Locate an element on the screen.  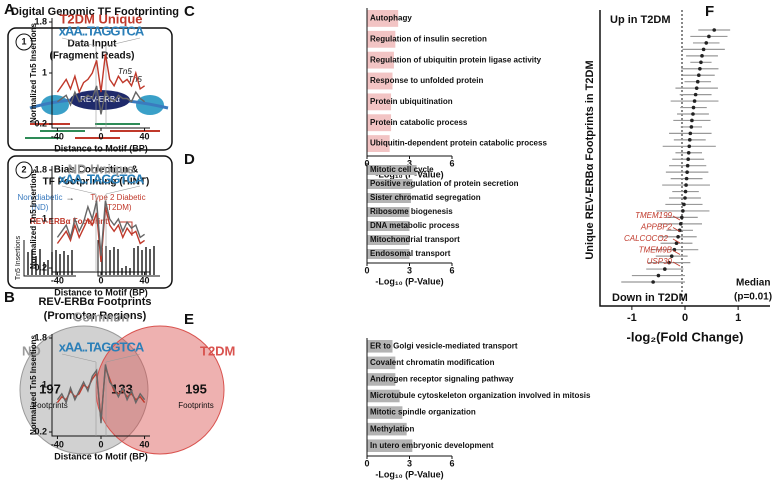
step-subtitle: (Fragment Reads) is located at coordinates (91, 56).